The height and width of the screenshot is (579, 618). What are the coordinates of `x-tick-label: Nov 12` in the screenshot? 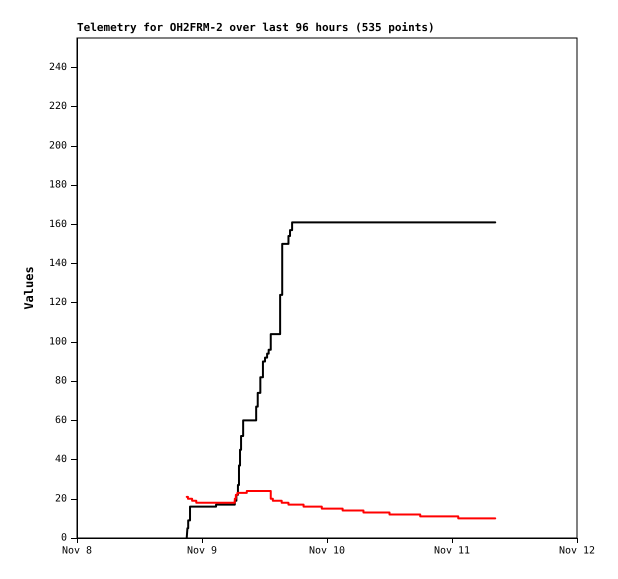 It's located at (577, 551).